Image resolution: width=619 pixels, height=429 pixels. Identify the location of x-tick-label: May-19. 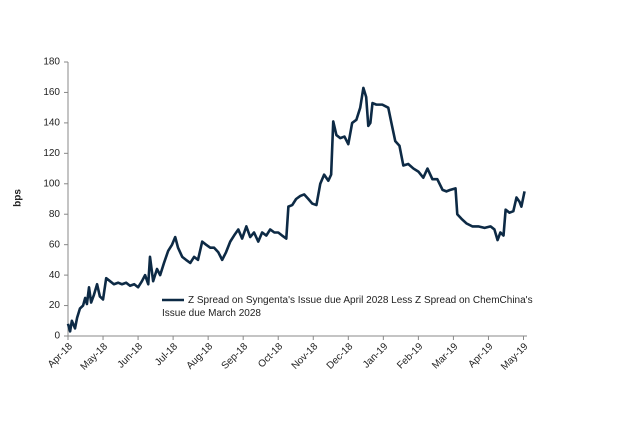
(515, 357).